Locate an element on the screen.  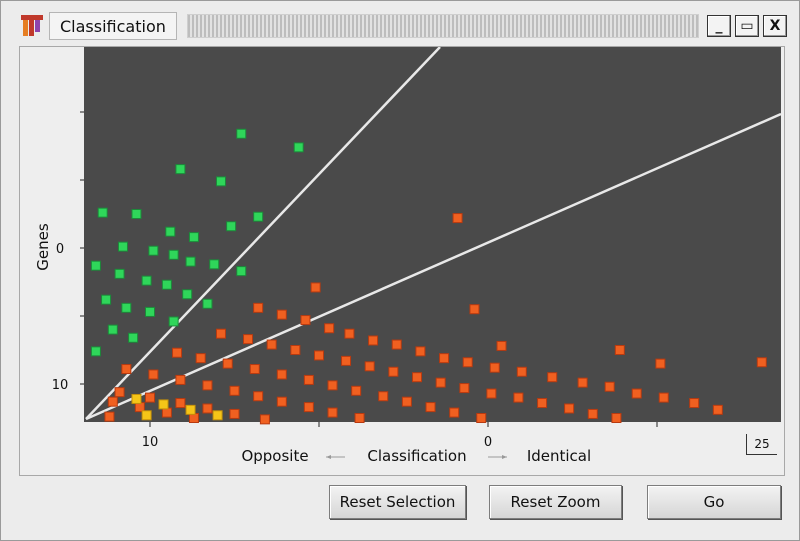
close-button: X is located at coordinates (775, 26).